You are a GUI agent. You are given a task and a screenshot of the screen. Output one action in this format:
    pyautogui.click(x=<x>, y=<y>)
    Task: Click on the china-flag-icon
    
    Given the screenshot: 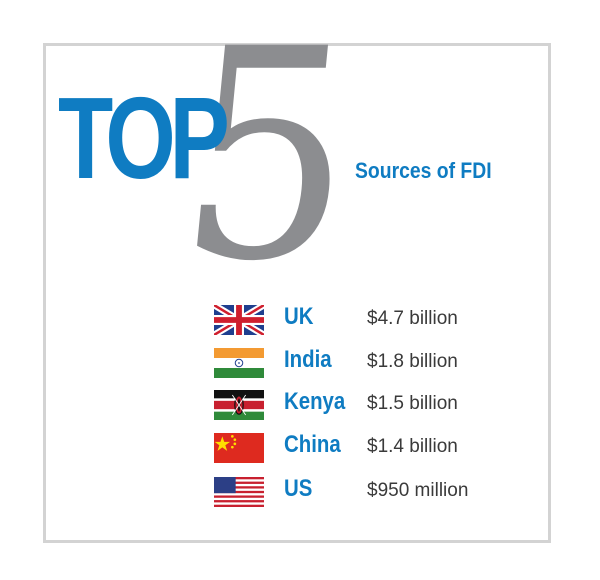 What is the action you would take?
    pyautogui.click(x=239, y=448)
    